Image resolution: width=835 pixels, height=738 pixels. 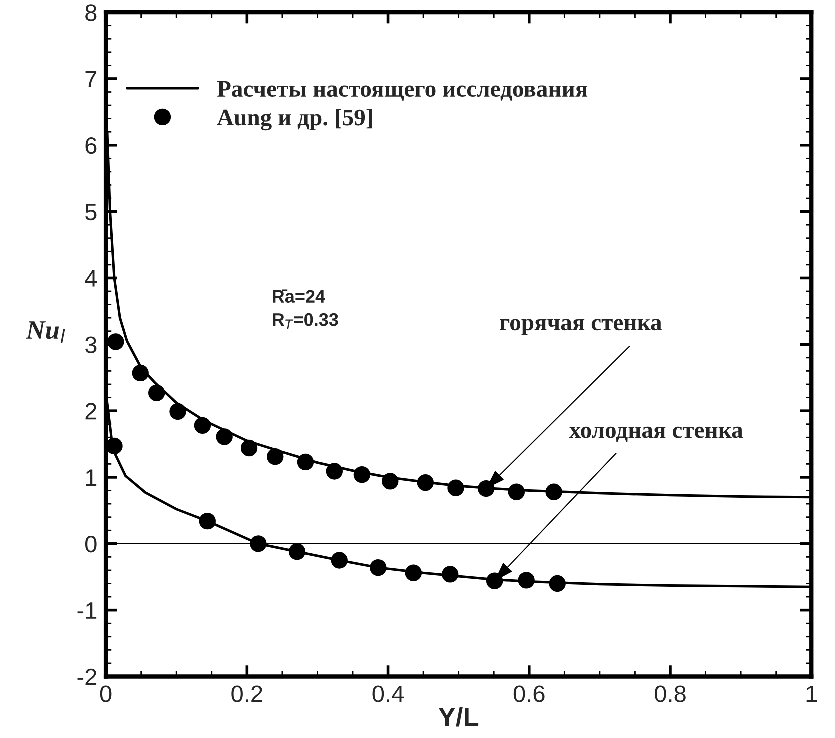 What do you see at coordinates (402, 91) in the screenshot?
I see `legend-label: Расчеты настоящего исследования` at bounding box center [402, 91].